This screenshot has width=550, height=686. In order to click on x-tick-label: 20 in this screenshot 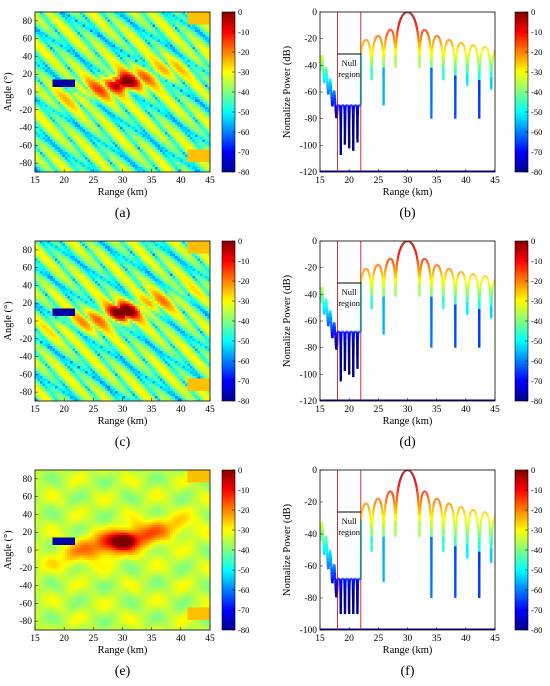, I will do `click(64, 181)`.